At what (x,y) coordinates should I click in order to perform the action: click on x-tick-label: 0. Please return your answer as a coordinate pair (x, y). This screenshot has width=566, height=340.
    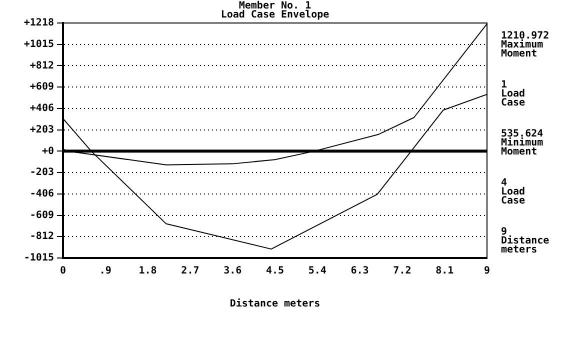
    Looking at the image, I should click on (63, 271).